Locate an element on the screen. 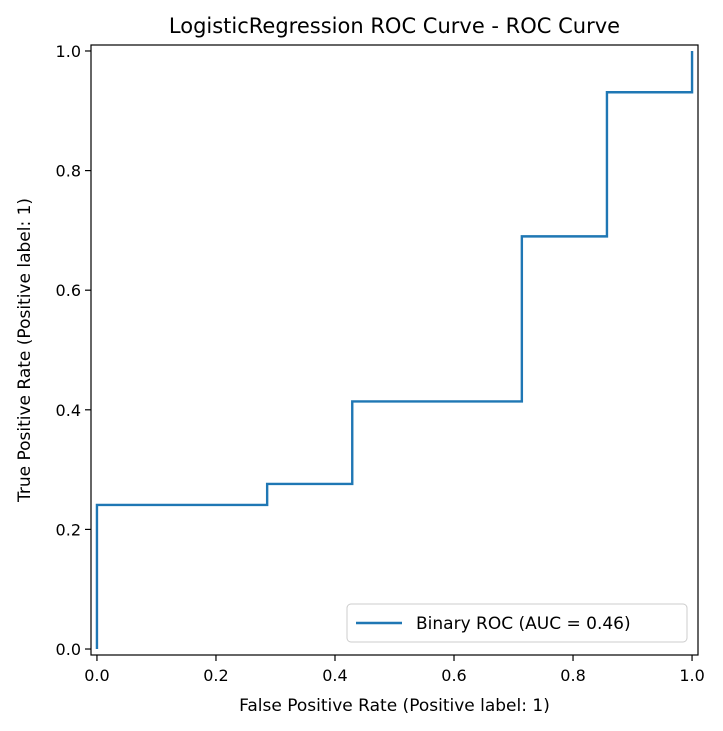 This screenshot has width=723, height=731. y-tick-label: 1.0 is located at coordinates (68, 51).